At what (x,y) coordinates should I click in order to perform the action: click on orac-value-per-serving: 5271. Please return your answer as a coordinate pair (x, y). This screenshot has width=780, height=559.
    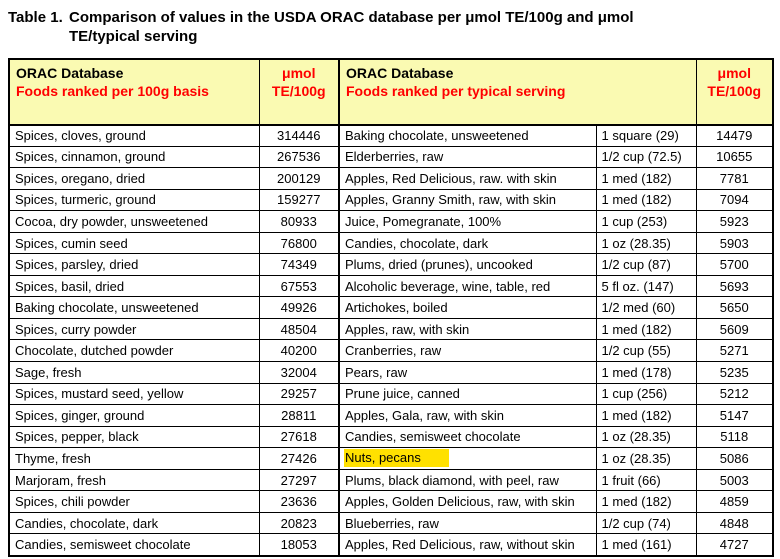
    Looking at the image, I should click on (734, 351).